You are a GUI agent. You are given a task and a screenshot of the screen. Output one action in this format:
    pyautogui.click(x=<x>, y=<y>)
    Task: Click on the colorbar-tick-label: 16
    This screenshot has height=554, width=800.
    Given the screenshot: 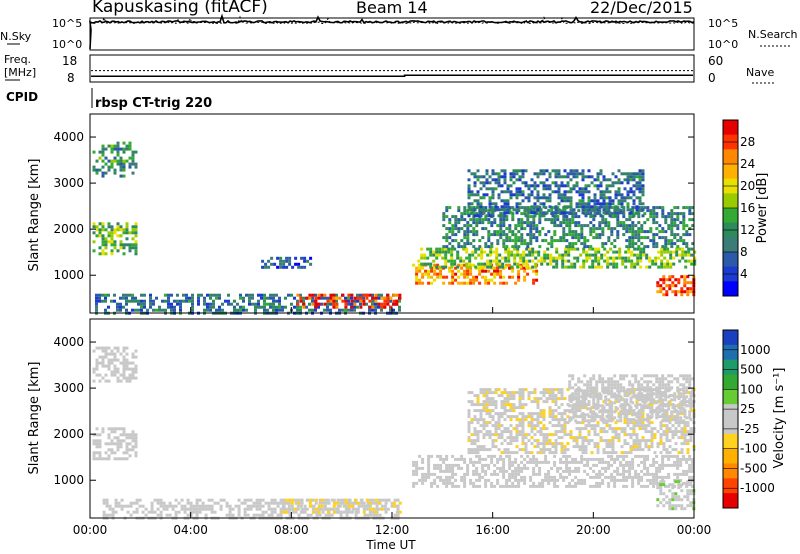 What is the action you would take?
    pyautogui.click(x=747, y=208)
    